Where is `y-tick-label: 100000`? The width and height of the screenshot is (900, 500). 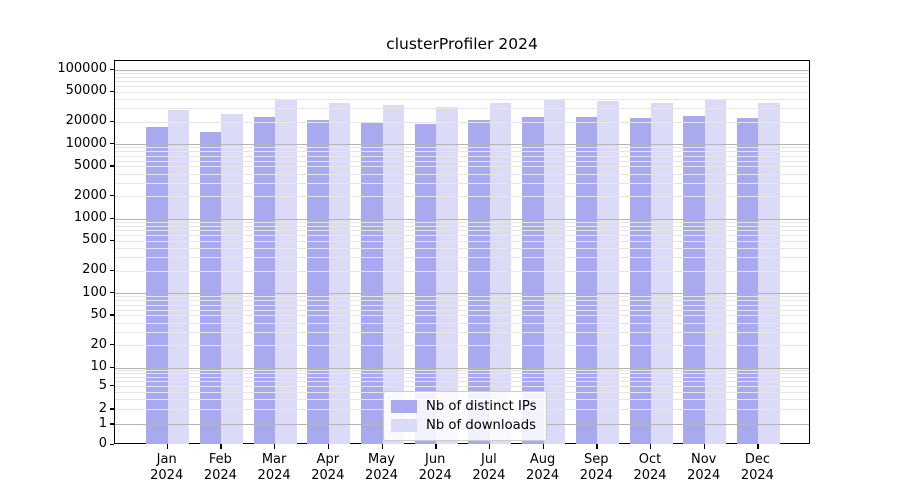
y-tick-label: 100000 is located at coordinates (82, 68).